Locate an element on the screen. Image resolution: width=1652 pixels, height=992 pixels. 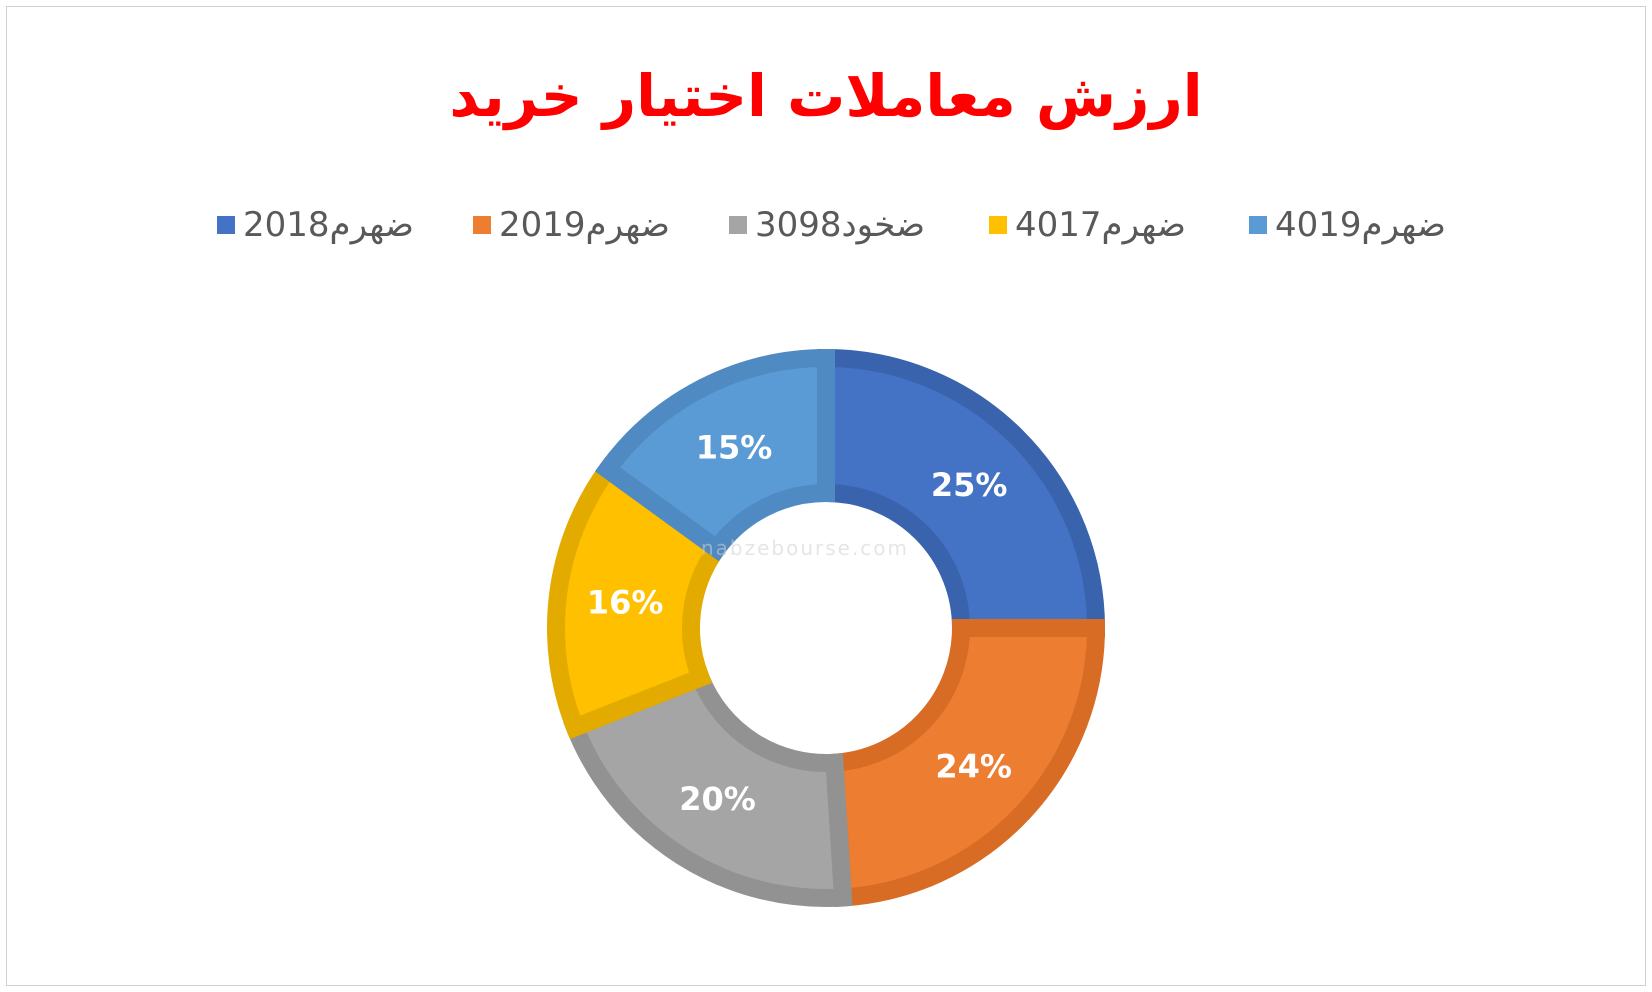
legend-item-5: ضهرم4019 is located at coordinates (1347, 225).